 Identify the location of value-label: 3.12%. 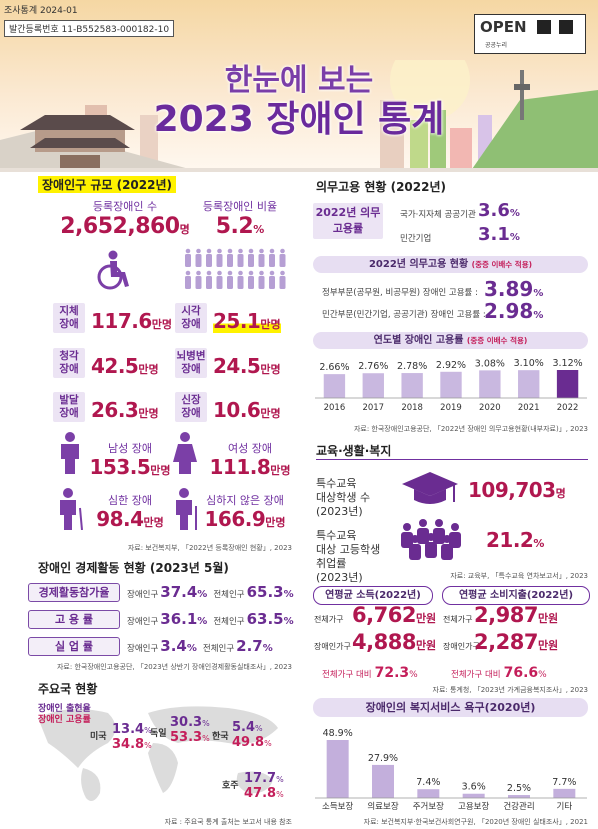
(567, 363).